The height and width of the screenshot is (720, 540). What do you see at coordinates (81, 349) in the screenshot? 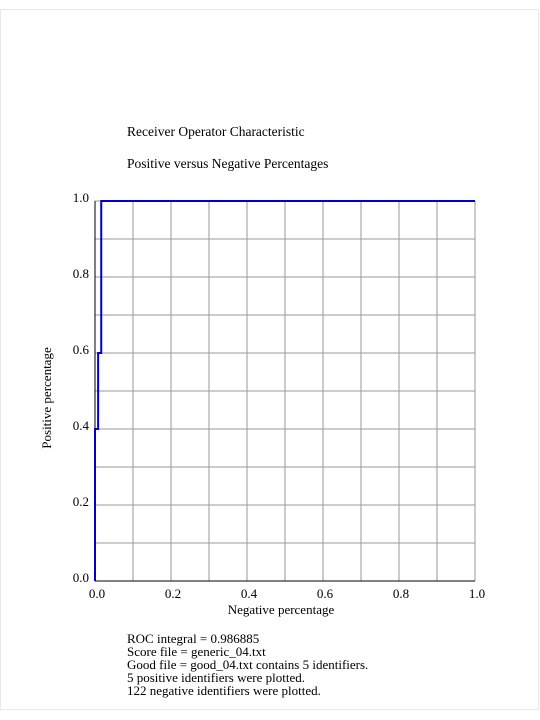
I see `y-tick-label: 0.6` at bounding box center [81, 349].